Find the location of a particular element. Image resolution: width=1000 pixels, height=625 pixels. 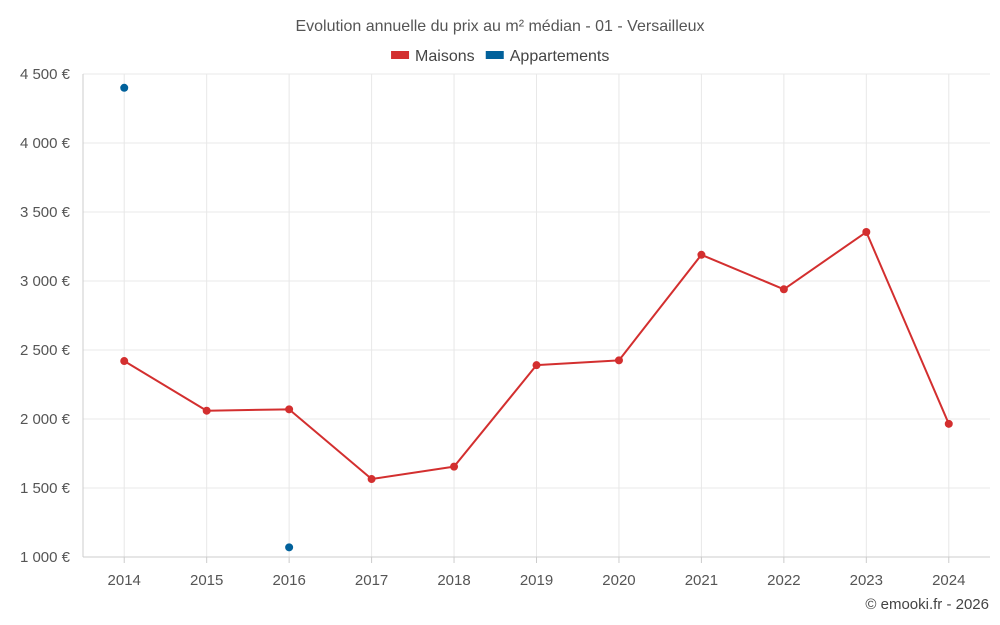

legend: Maisons Appartements is located at coordinates (500, 56).